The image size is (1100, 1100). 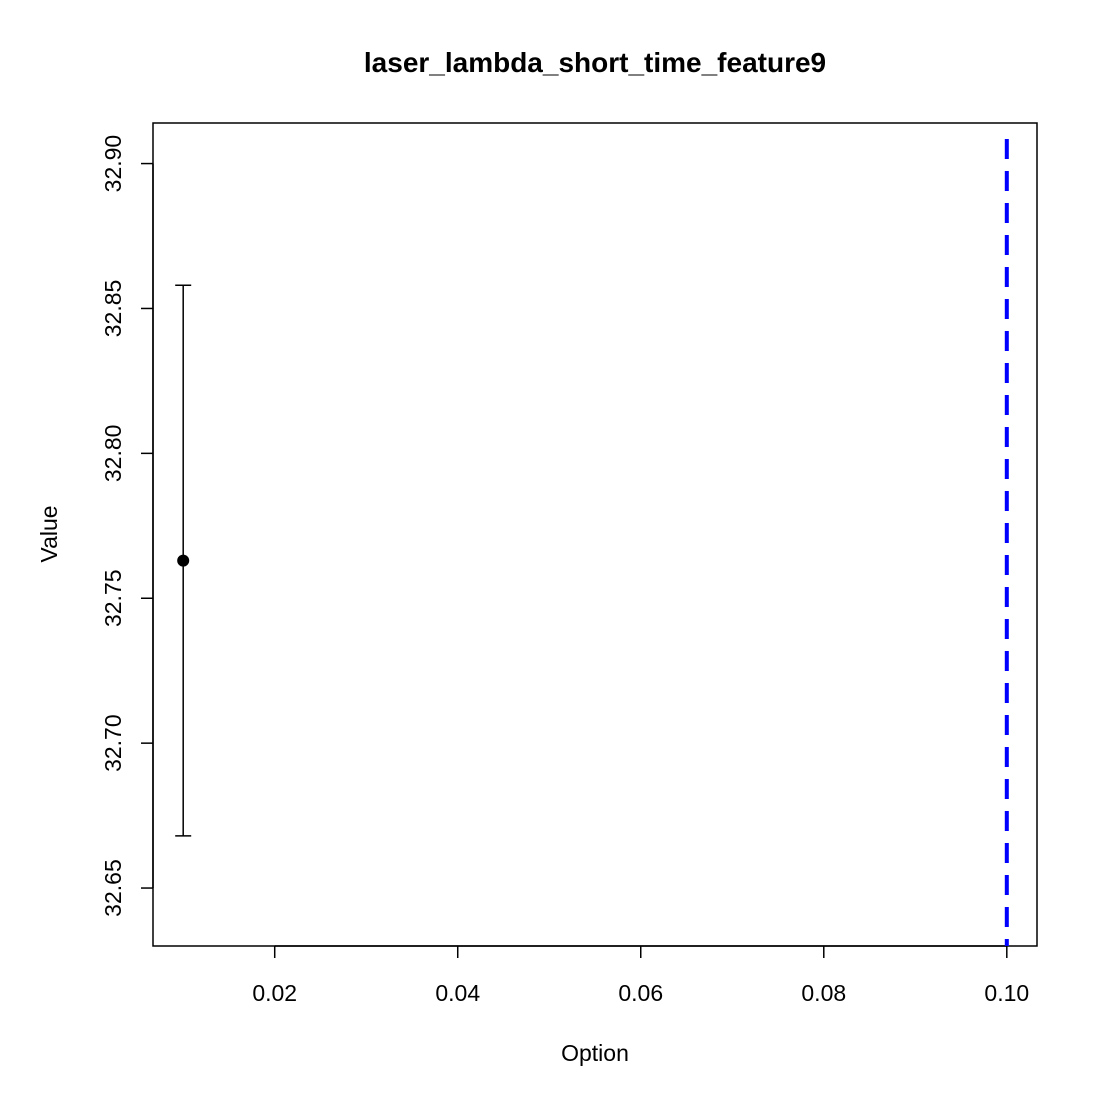 What do you see at coordinates (113, 164) in the screenshot?
I see `y-tick-label: 32.90` at bounding box center [113, 164].